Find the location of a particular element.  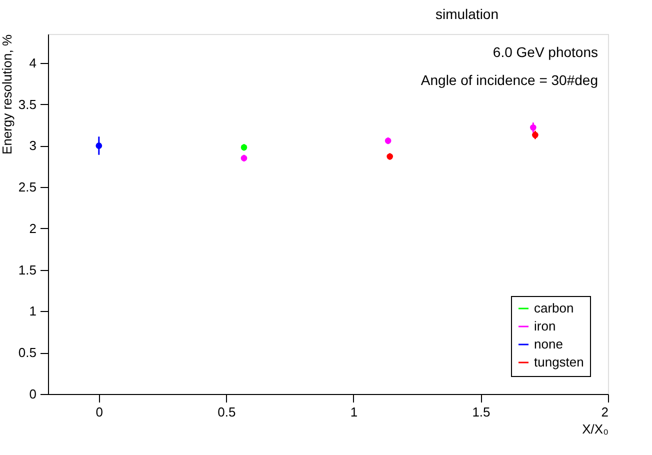

y-tick-label: 1 is located at coordinates (32, 311).